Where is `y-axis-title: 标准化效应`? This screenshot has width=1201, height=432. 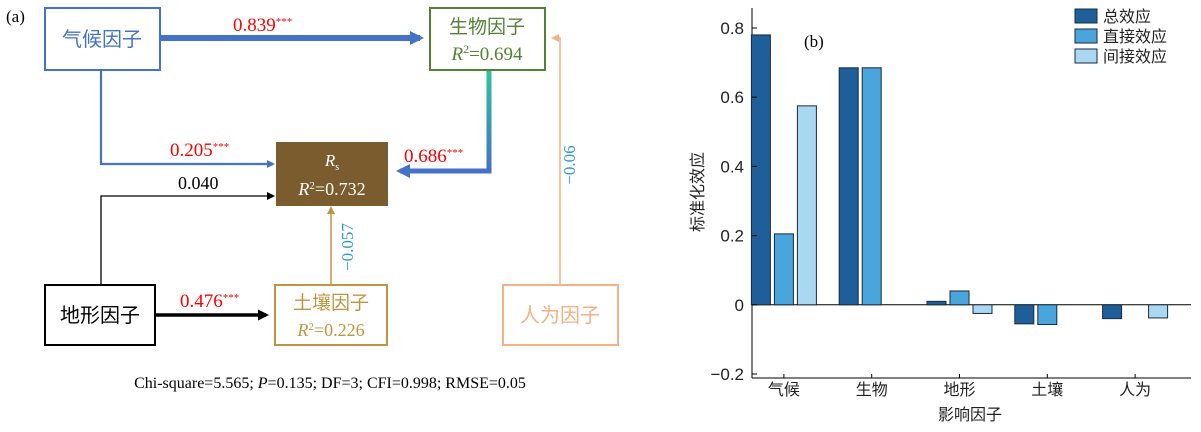
y-axis-title: 标准化效应 is located at coordinates (697, 192).